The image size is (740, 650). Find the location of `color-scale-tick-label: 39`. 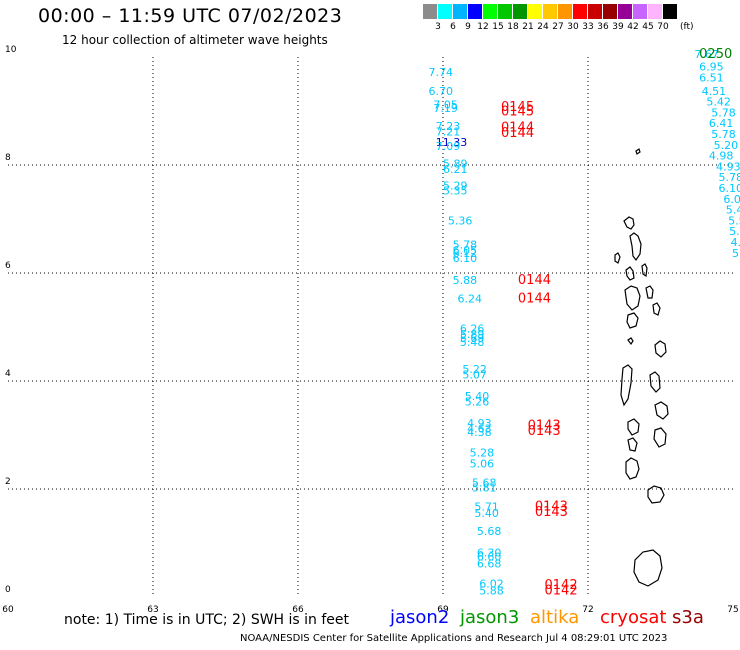

color-scale-tick-label: 39 is located at coordinates (618, 27).